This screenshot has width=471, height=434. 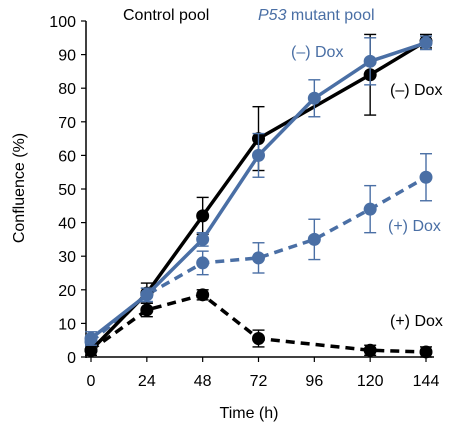 I want to click on label-mutant-minus-dox: (–) Dox, so click(x=317, y=52).